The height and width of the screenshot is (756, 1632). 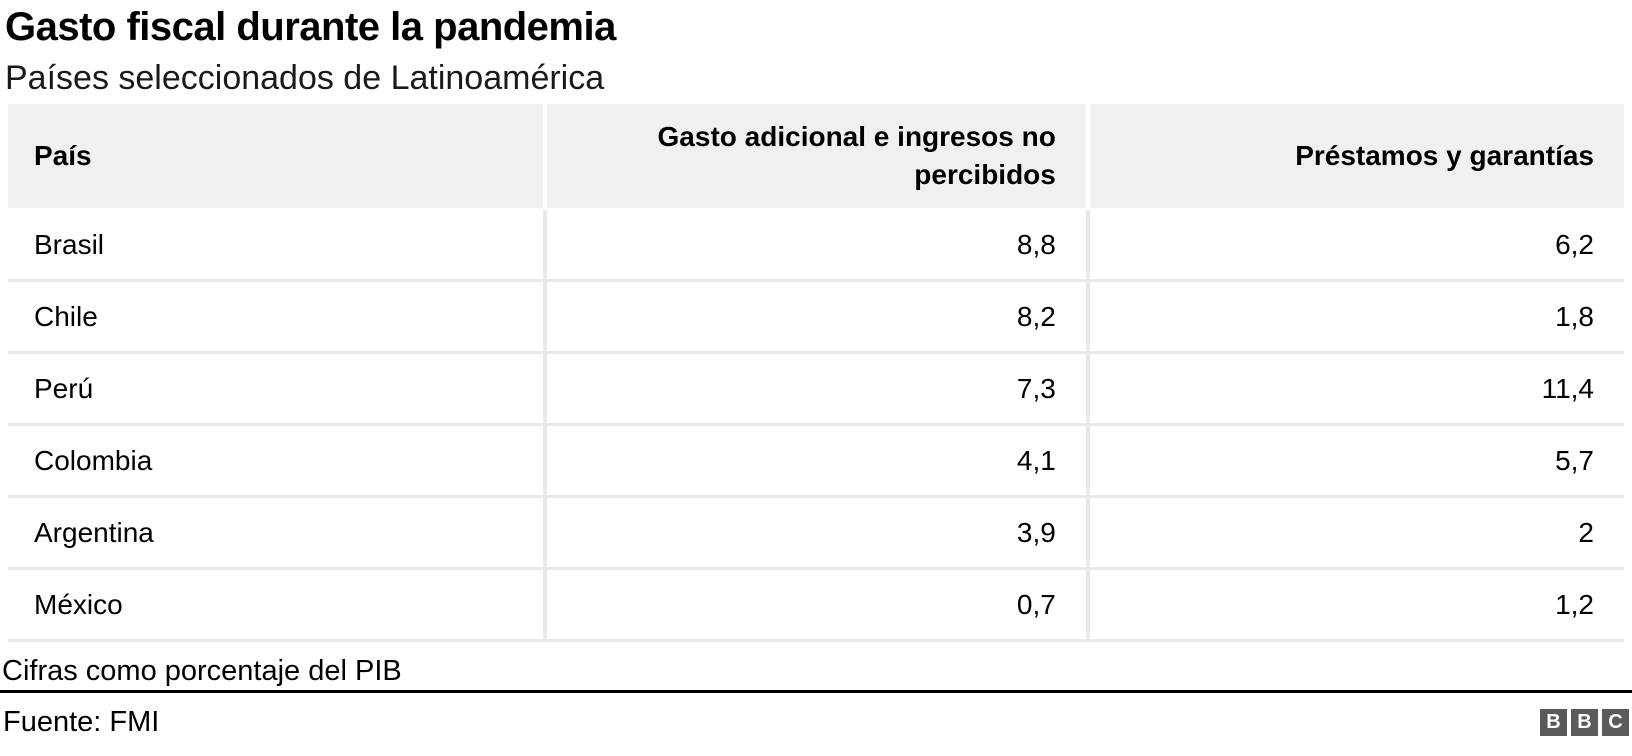 I want to click on table-row: Colombia 4,1 5,7, so click(x=816, y=462).